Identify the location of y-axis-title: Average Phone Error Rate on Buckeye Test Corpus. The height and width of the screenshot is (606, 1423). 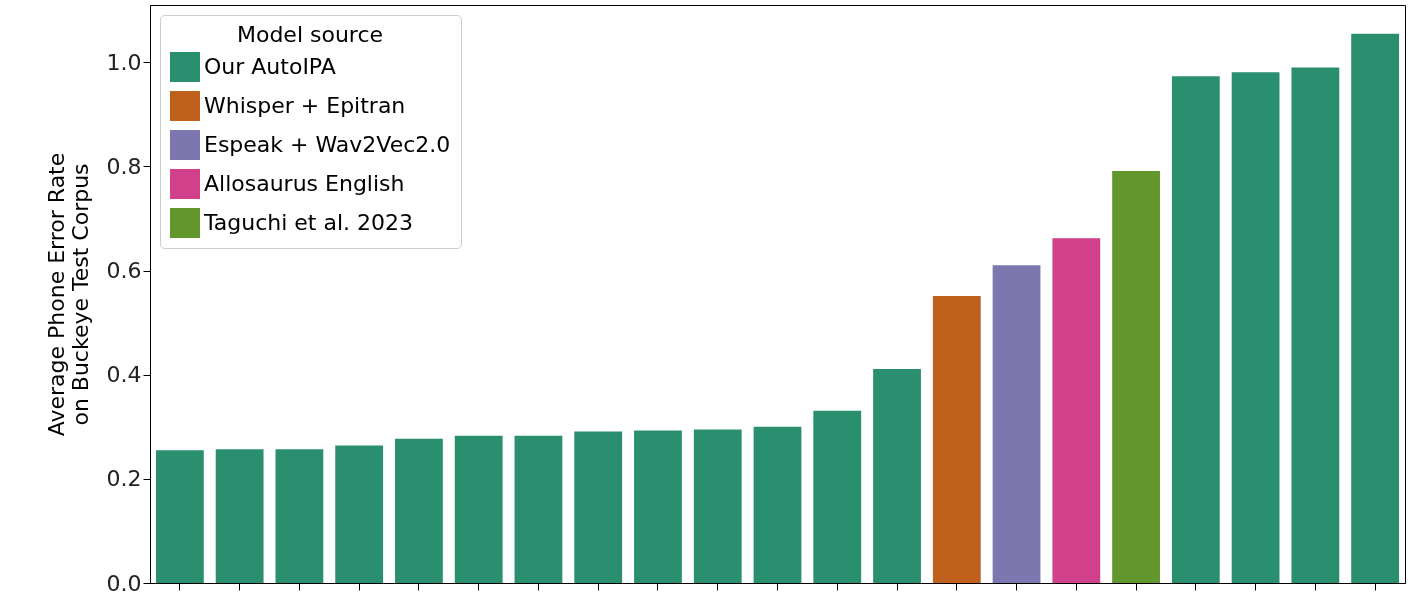
(68, 294).